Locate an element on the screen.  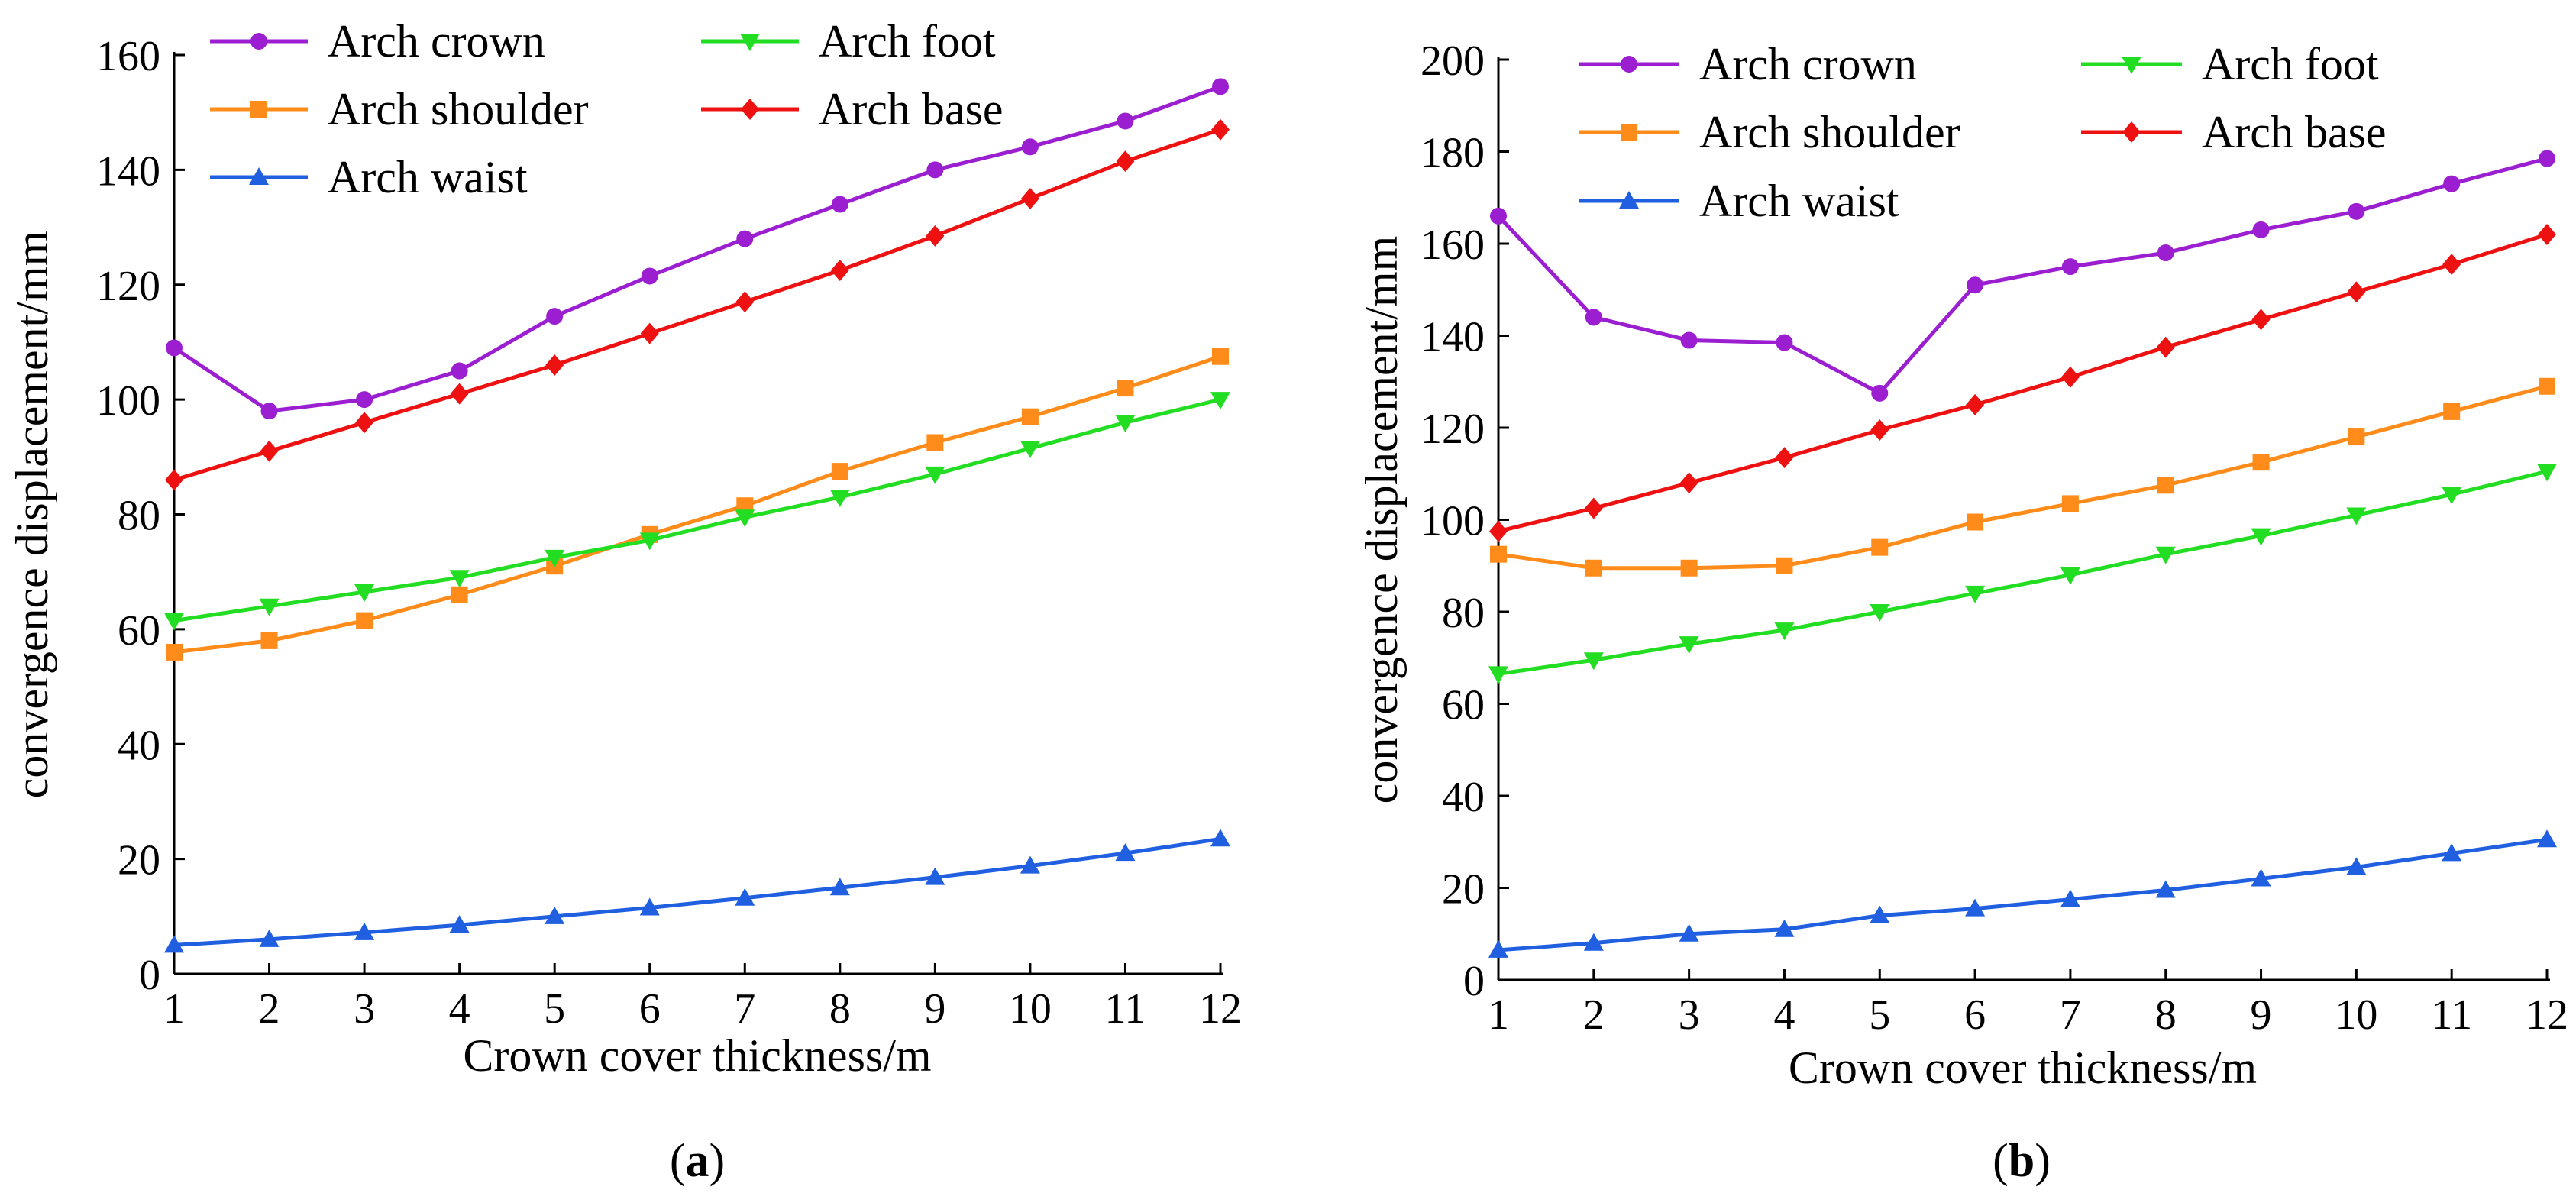
legend-item: Arch base is located at coordinates (2234, 132).